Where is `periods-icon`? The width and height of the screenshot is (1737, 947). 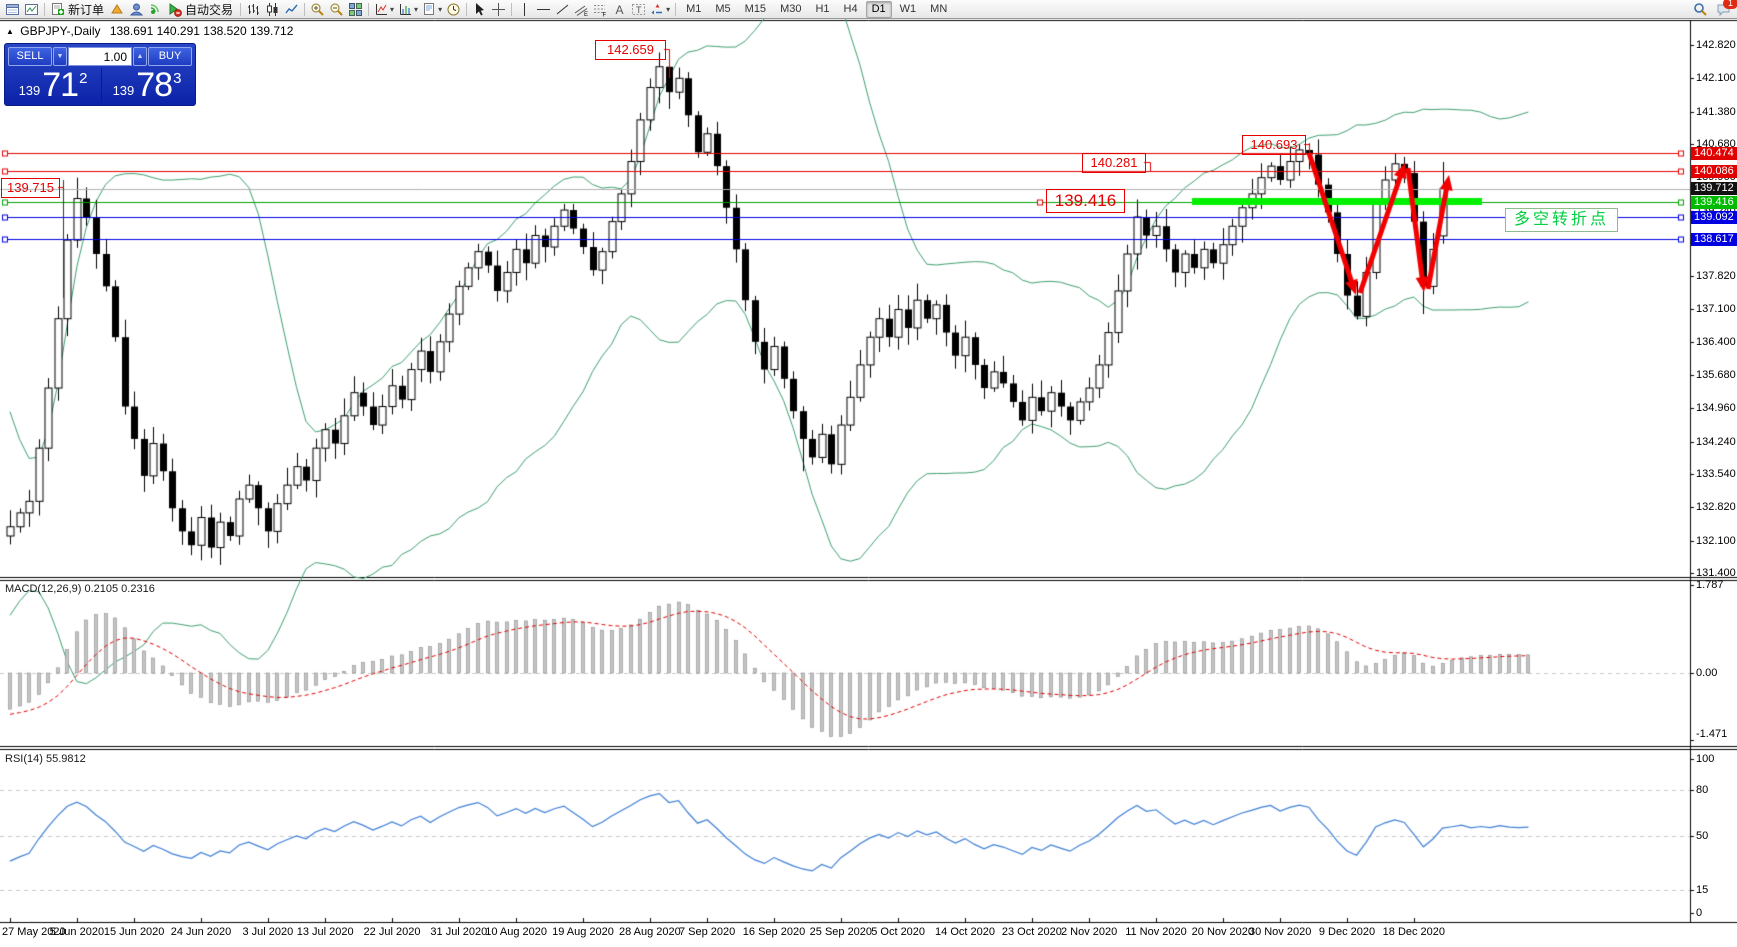 periods-icon is located at coordinates (405, 9).